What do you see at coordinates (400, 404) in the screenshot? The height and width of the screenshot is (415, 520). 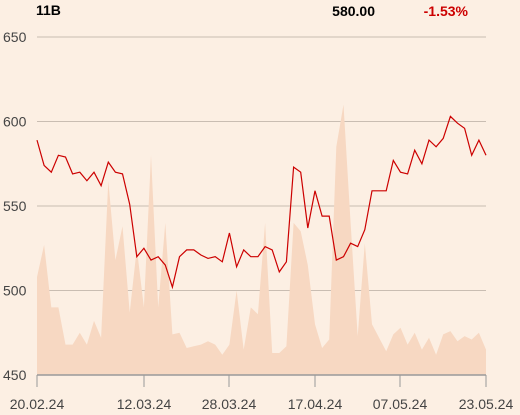 I see `x-tick-label: 07.05.24` at bounding box center [400, 404].